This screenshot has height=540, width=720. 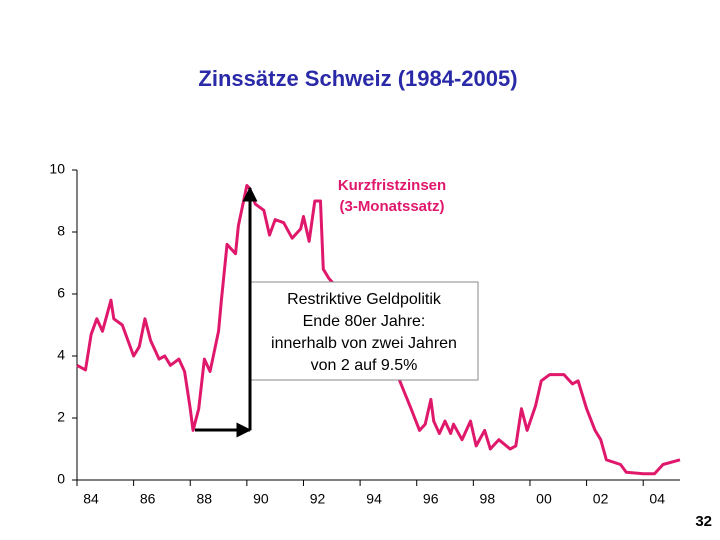 I want to click on page-number: 32, so click(x=703, y=521).